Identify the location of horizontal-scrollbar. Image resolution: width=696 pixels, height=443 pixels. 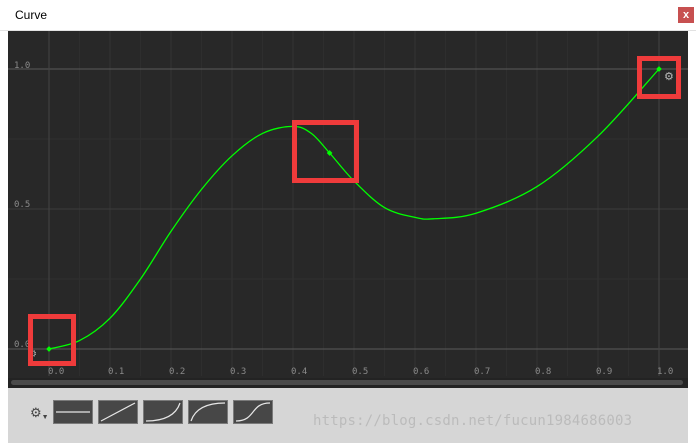
(348, 383).